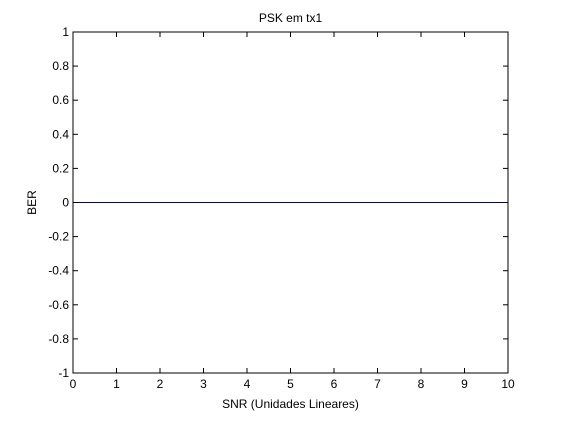 The image size is (561, 425). What do you see at coordinates (60, 100) in the screenshot?
I see `y-tick-label: 0.6` at bounding box center [60, 100].